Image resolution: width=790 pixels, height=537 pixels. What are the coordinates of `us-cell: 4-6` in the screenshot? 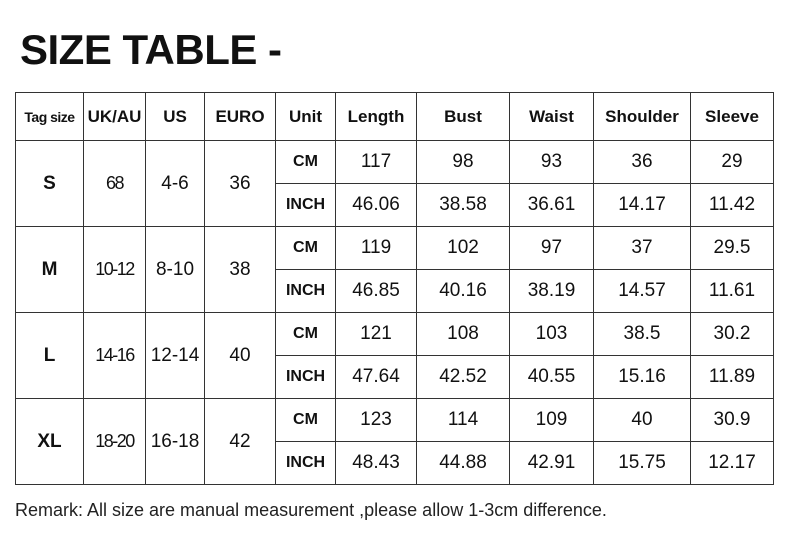 It's located at (175, 183).